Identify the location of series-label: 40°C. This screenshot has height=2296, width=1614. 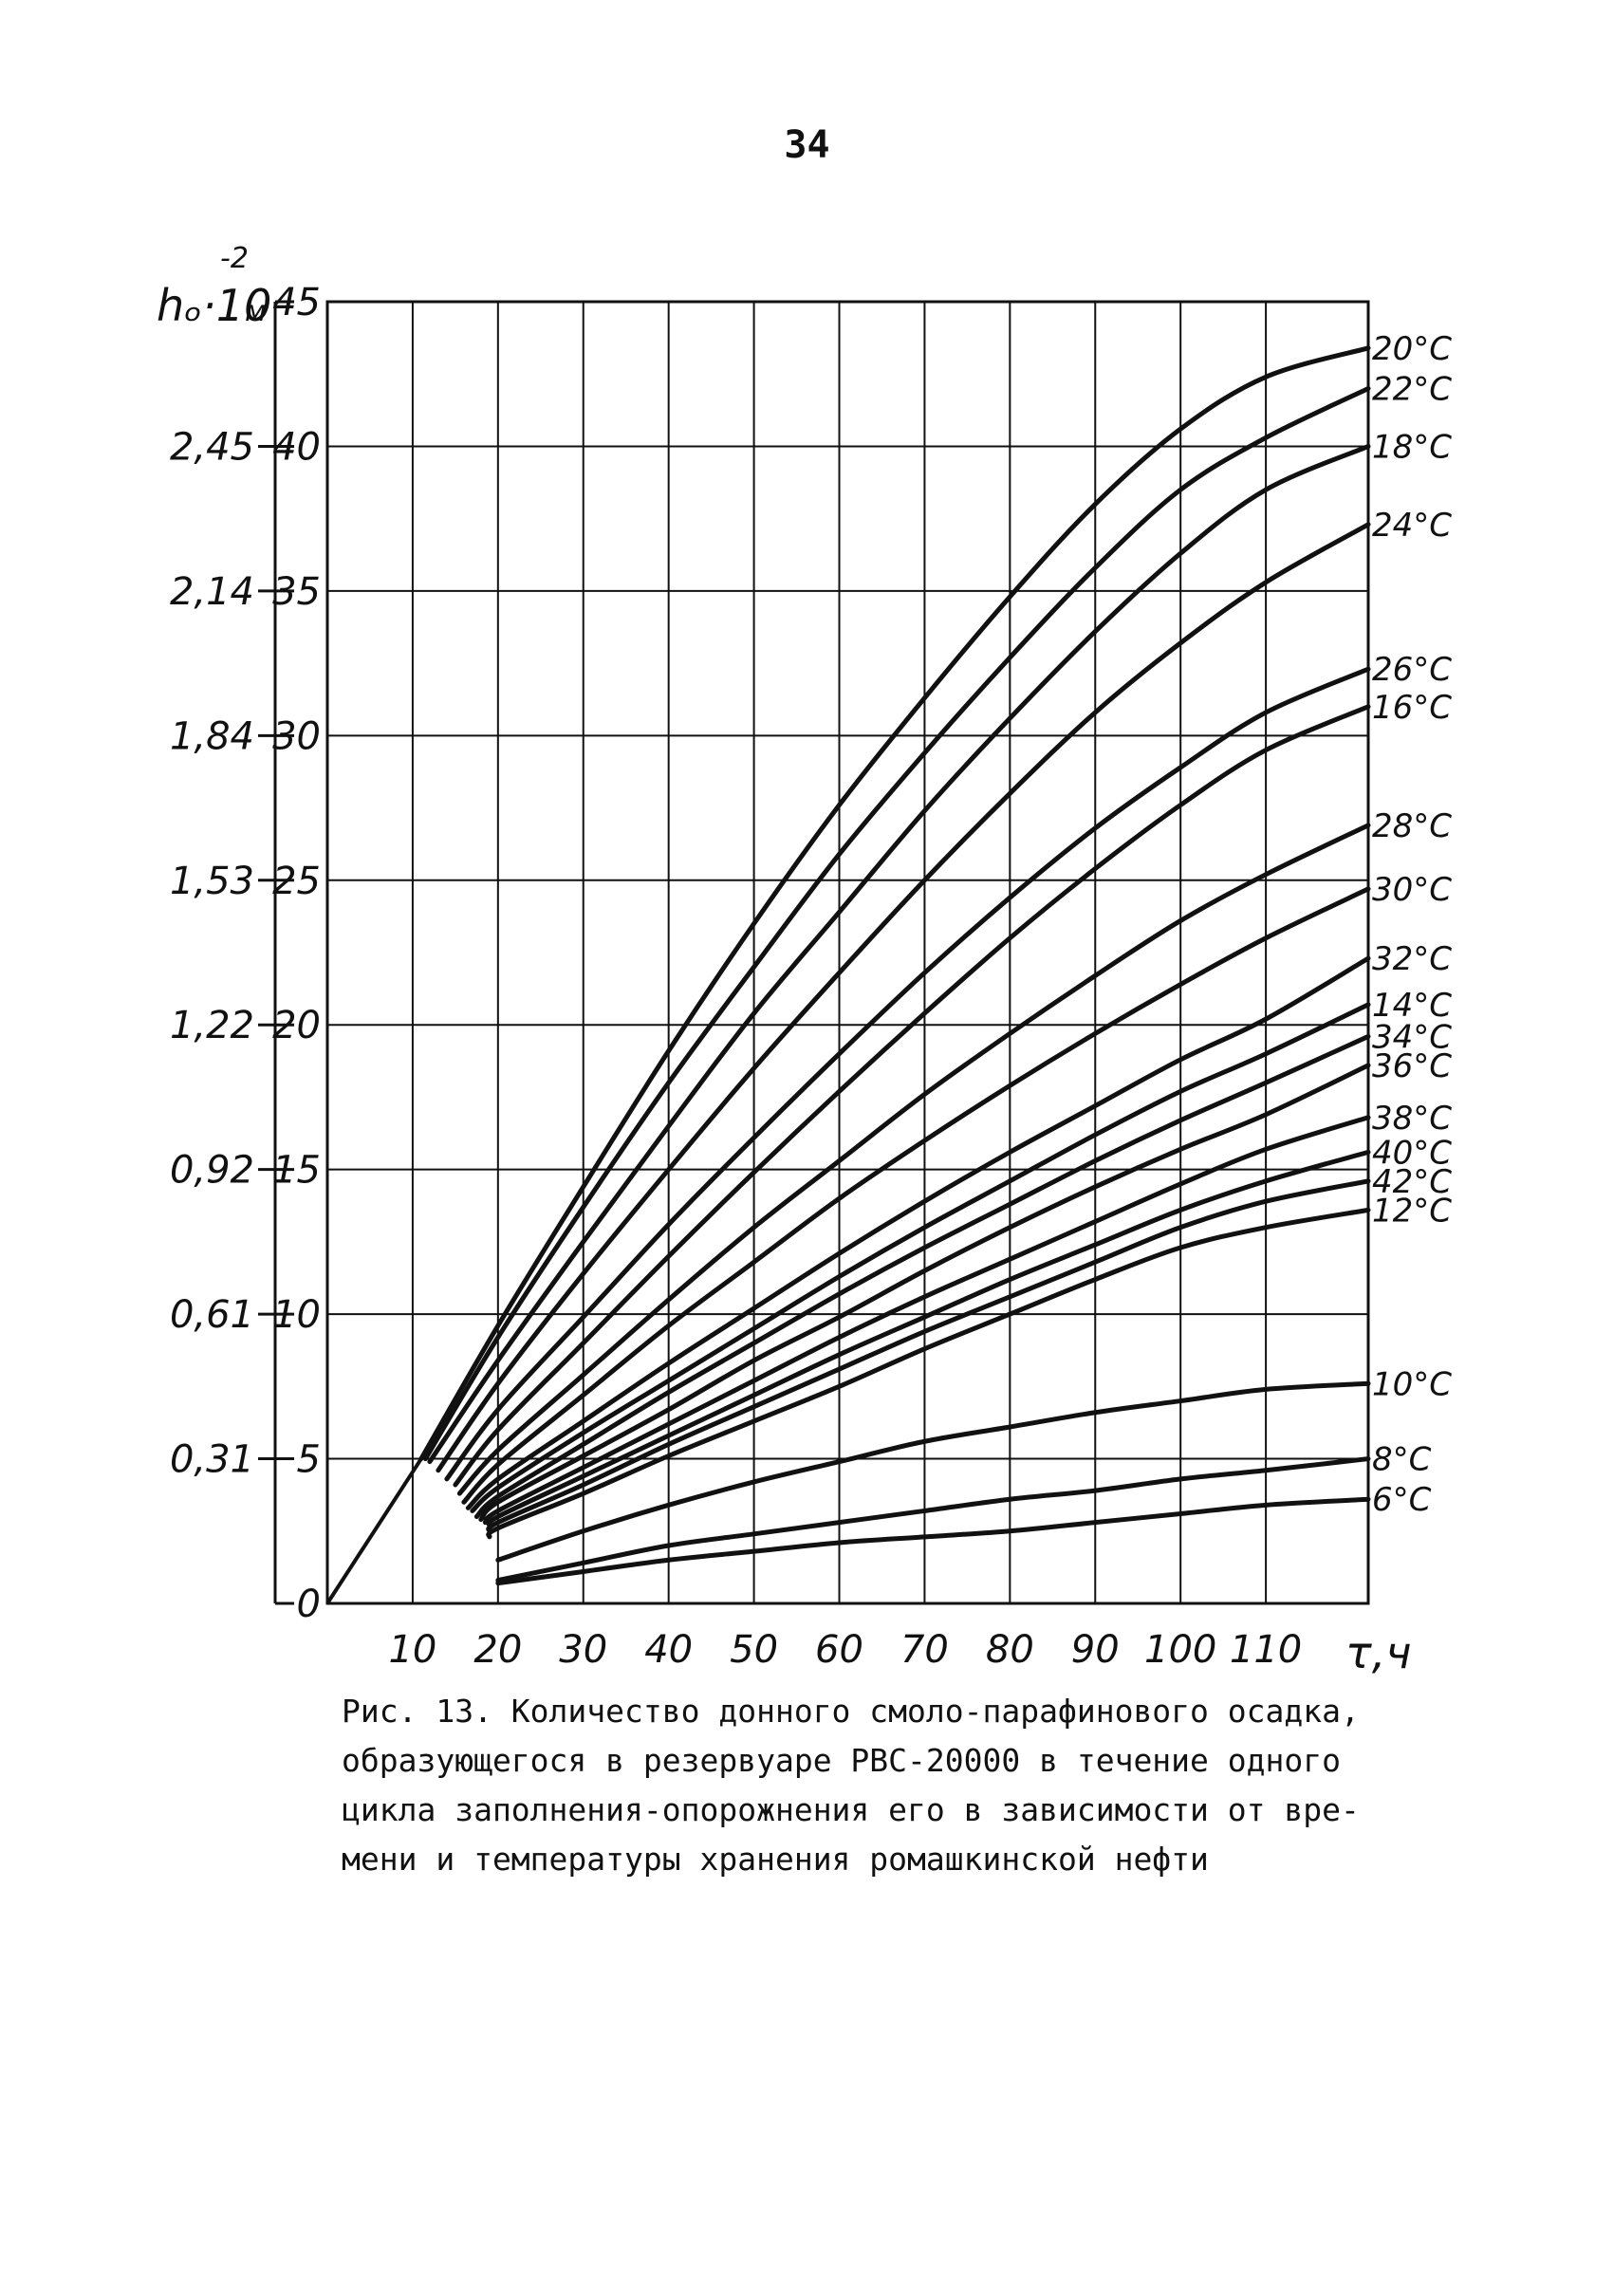
(1412, 1153).